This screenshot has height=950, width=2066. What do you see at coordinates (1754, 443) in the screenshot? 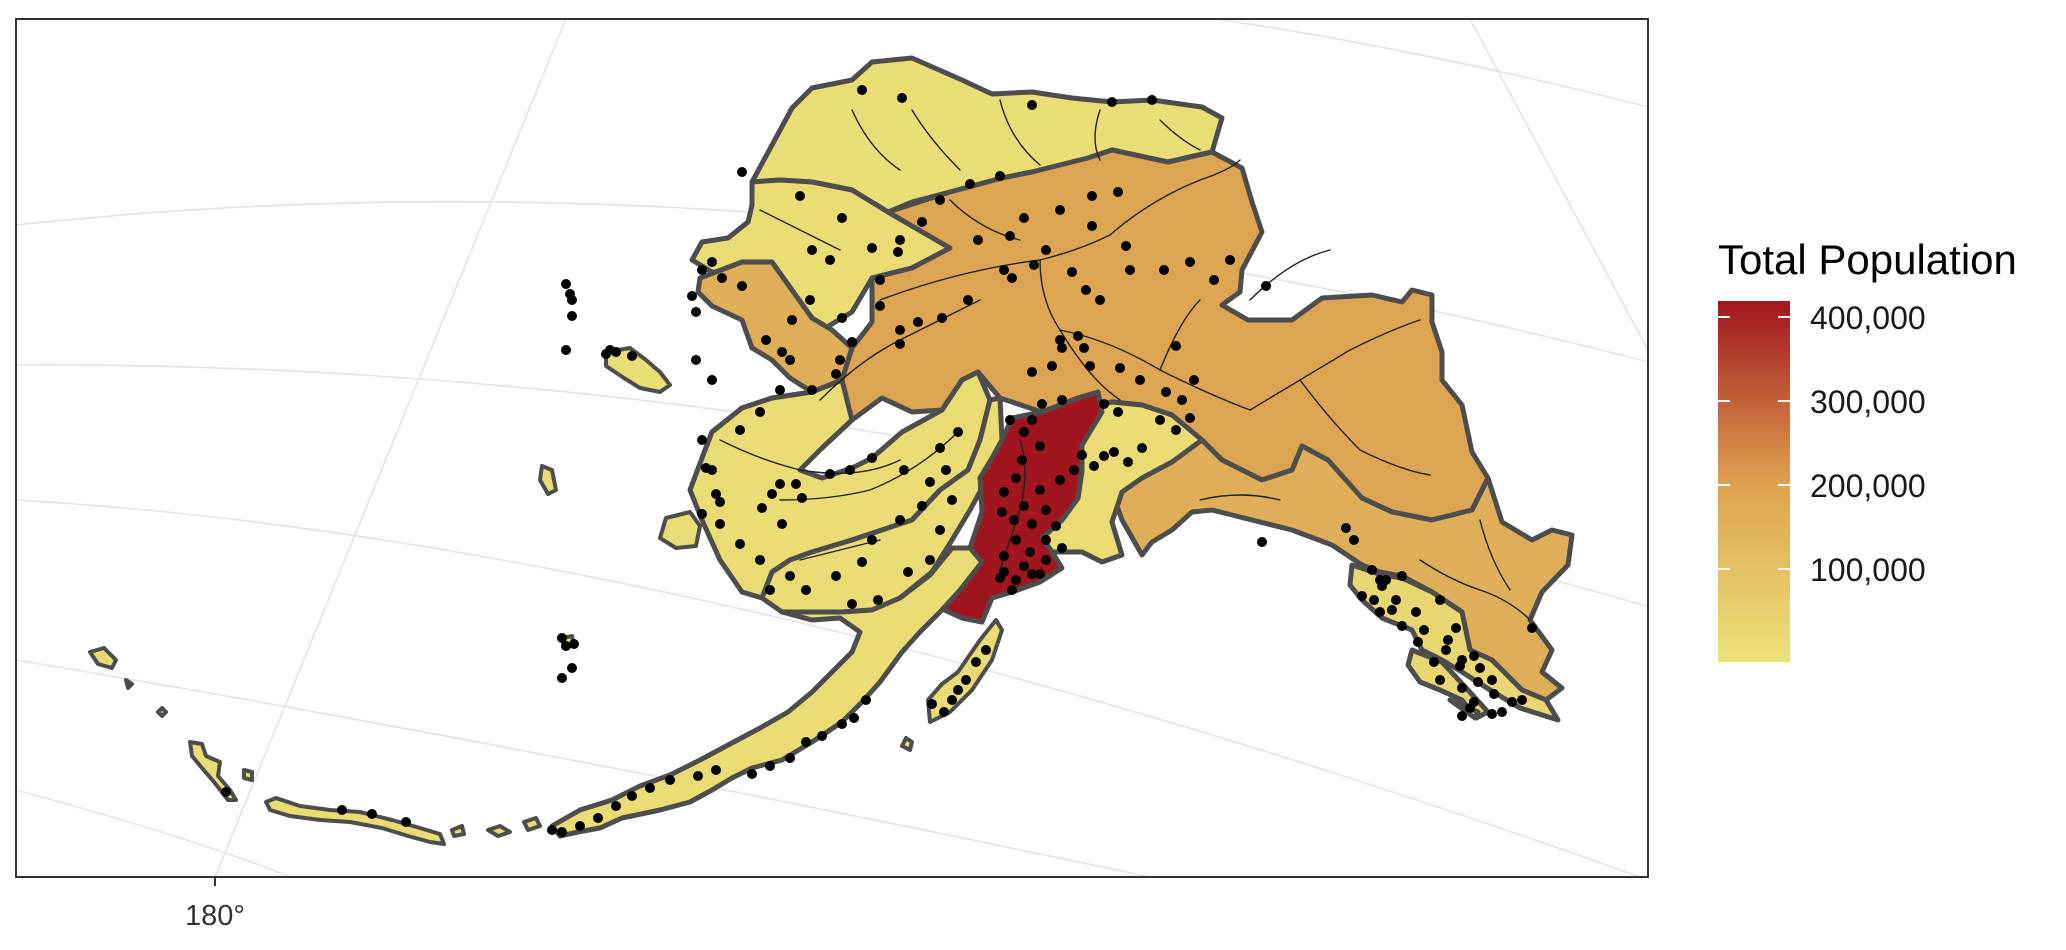
I see `legend-ticks` at bounding box center [1754, 443].